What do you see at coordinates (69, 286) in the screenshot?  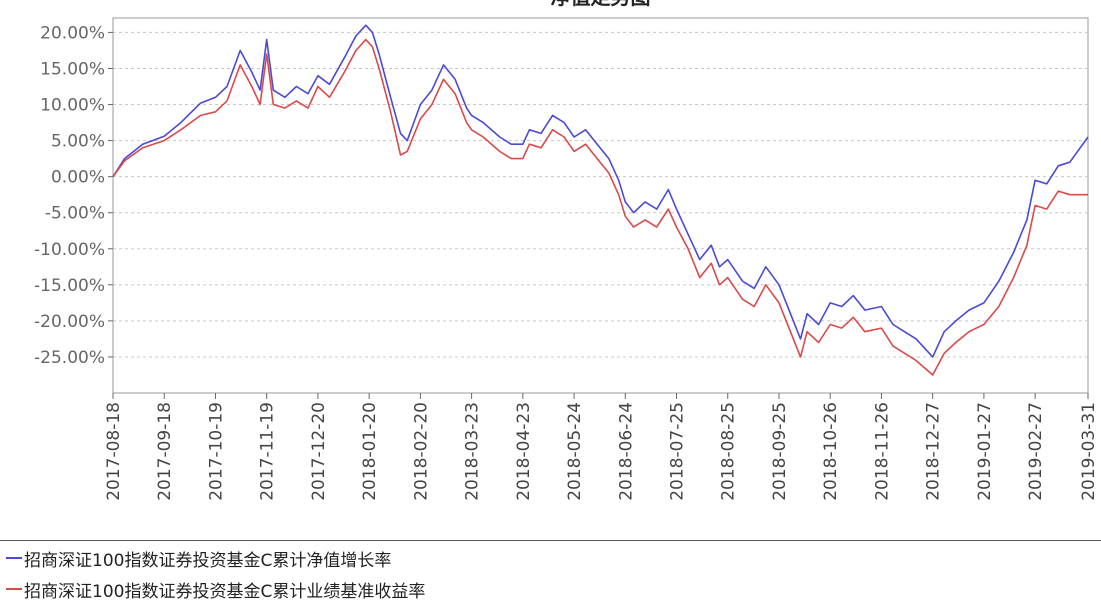 I see `y-tick-label: -15.00%` at bounding box center [69, 286].